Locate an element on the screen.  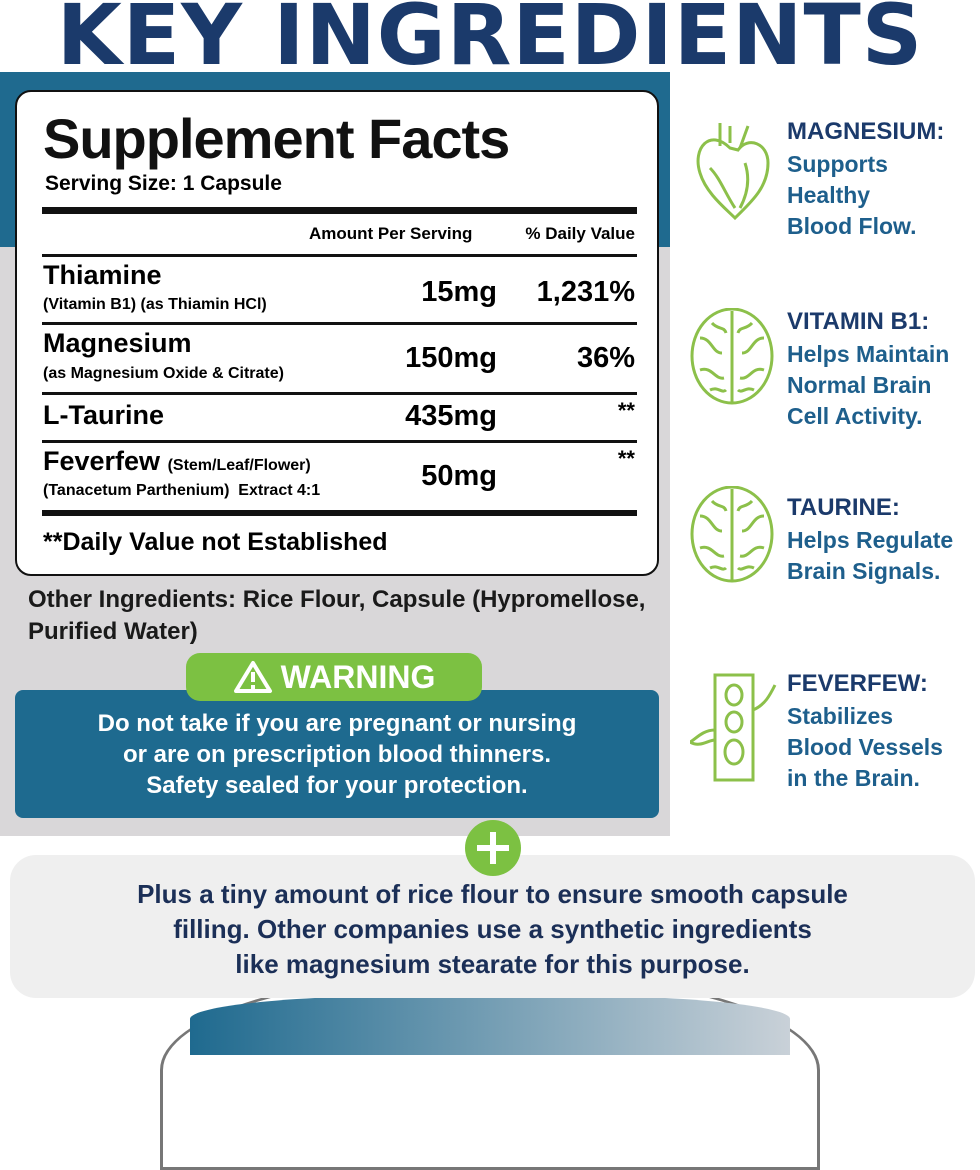
ingredient-desc: Stabilizes Blood Vessels in the Brain. is located at coordinates (865, 747).